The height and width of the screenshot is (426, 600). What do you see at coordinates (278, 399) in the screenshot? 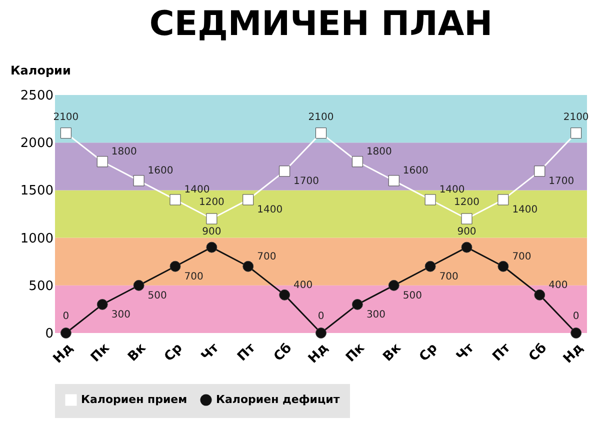
I see `legend-label: Калориен дефицит` at bounding box center [278, 399].